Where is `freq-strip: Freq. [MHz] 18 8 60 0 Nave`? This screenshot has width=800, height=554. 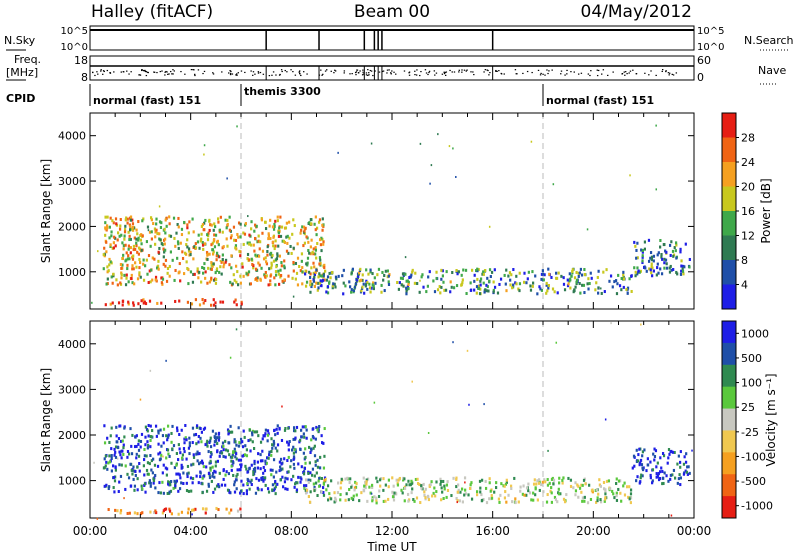
freq-strip: Freq. [MHz] 18 8 60 0 Nave is located at coordinates (396, 69).